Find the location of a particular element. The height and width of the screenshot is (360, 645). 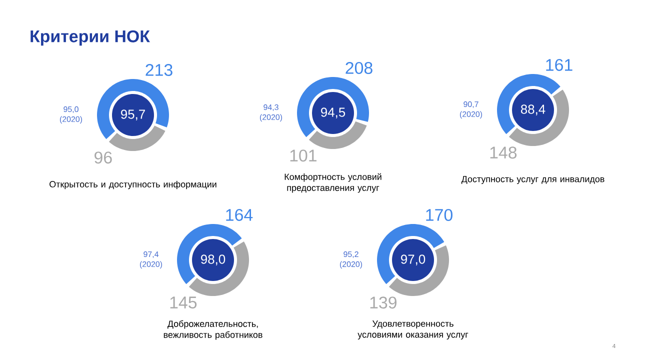

data-label: 101 is located at coordinates (303, 156).